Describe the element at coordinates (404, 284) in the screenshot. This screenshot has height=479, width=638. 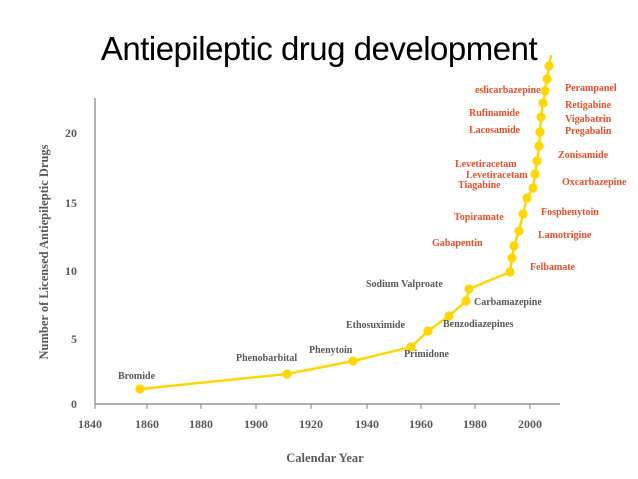
I see `point-label: Sodium Valproate` at that location.